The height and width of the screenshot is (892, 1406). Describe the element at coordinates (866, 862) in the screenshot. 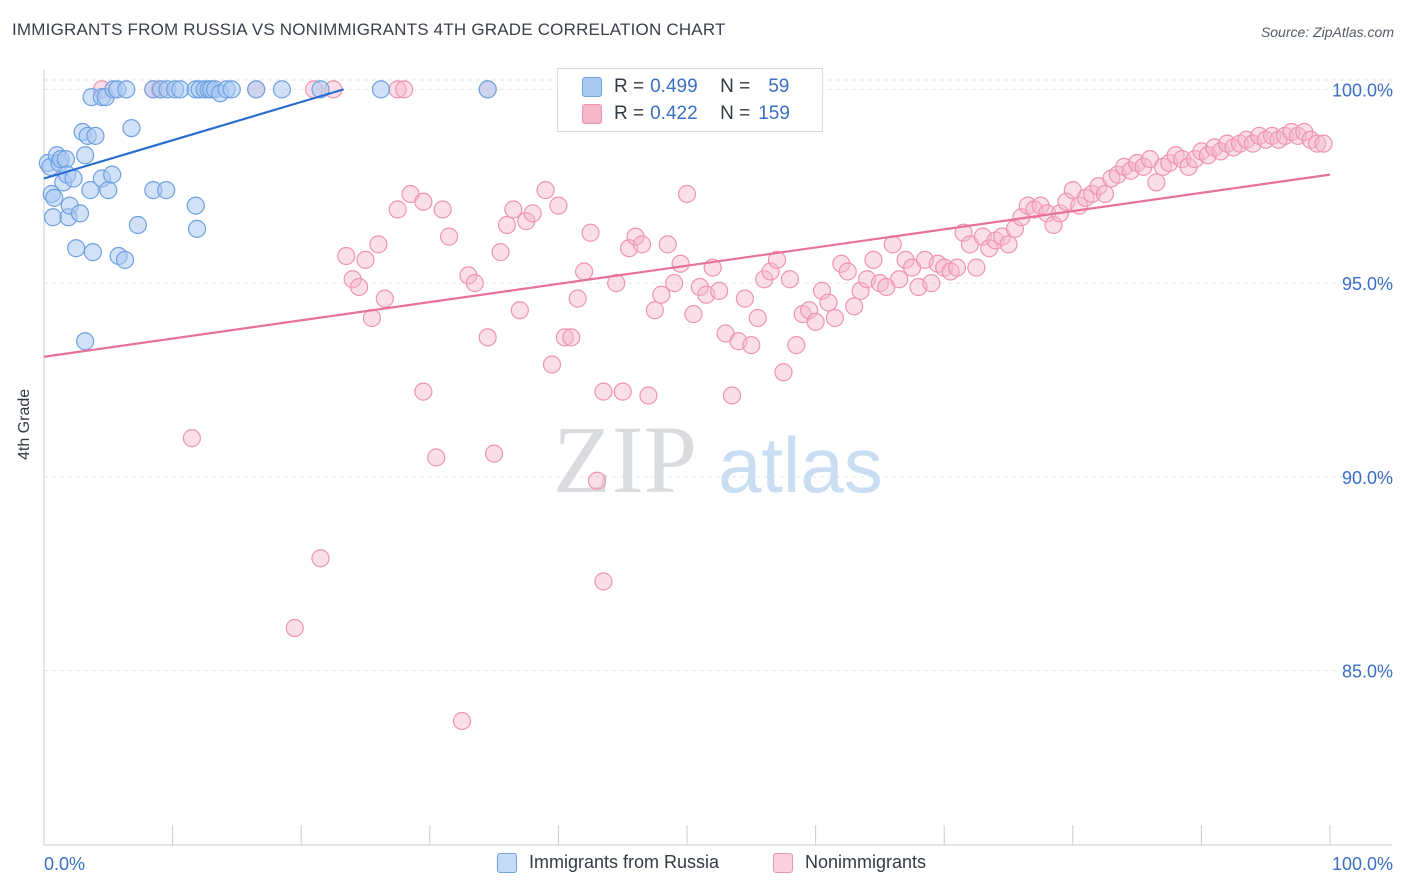

I see `legend-label-nonimmigrants: Nonimmigrants` at that location.